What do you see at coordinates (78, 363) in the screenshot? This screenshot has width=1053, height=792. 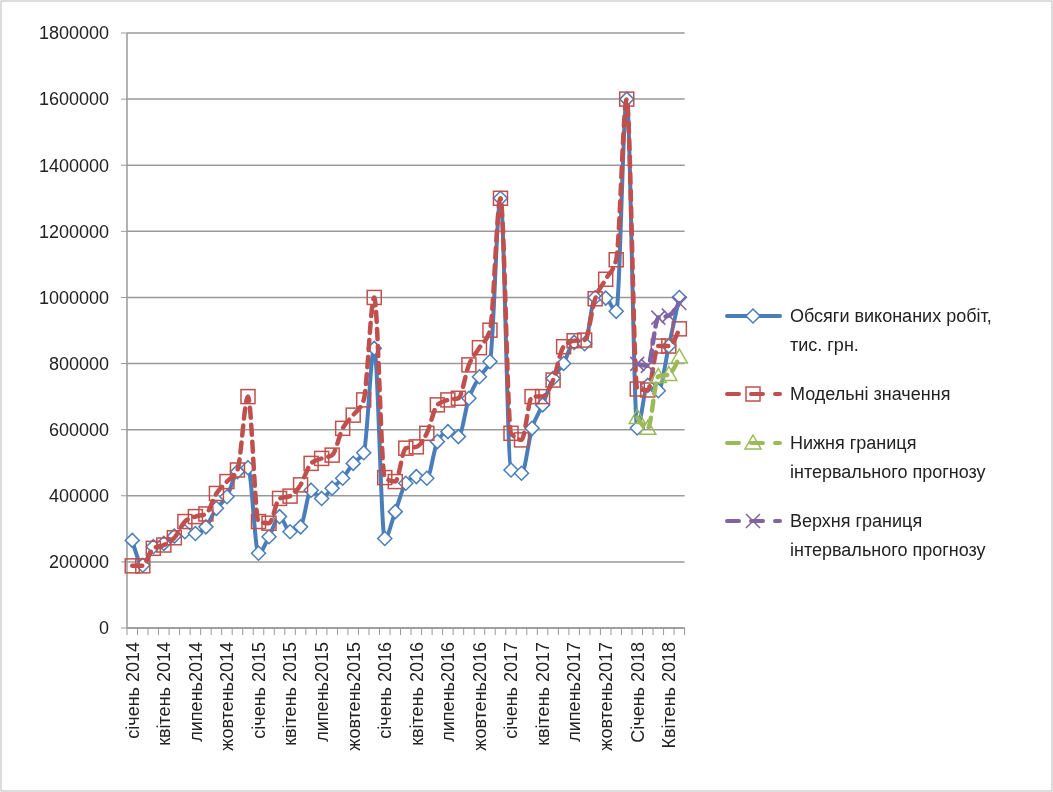 I see `y-tick-label: 800000` at bounding box center [78, 363].